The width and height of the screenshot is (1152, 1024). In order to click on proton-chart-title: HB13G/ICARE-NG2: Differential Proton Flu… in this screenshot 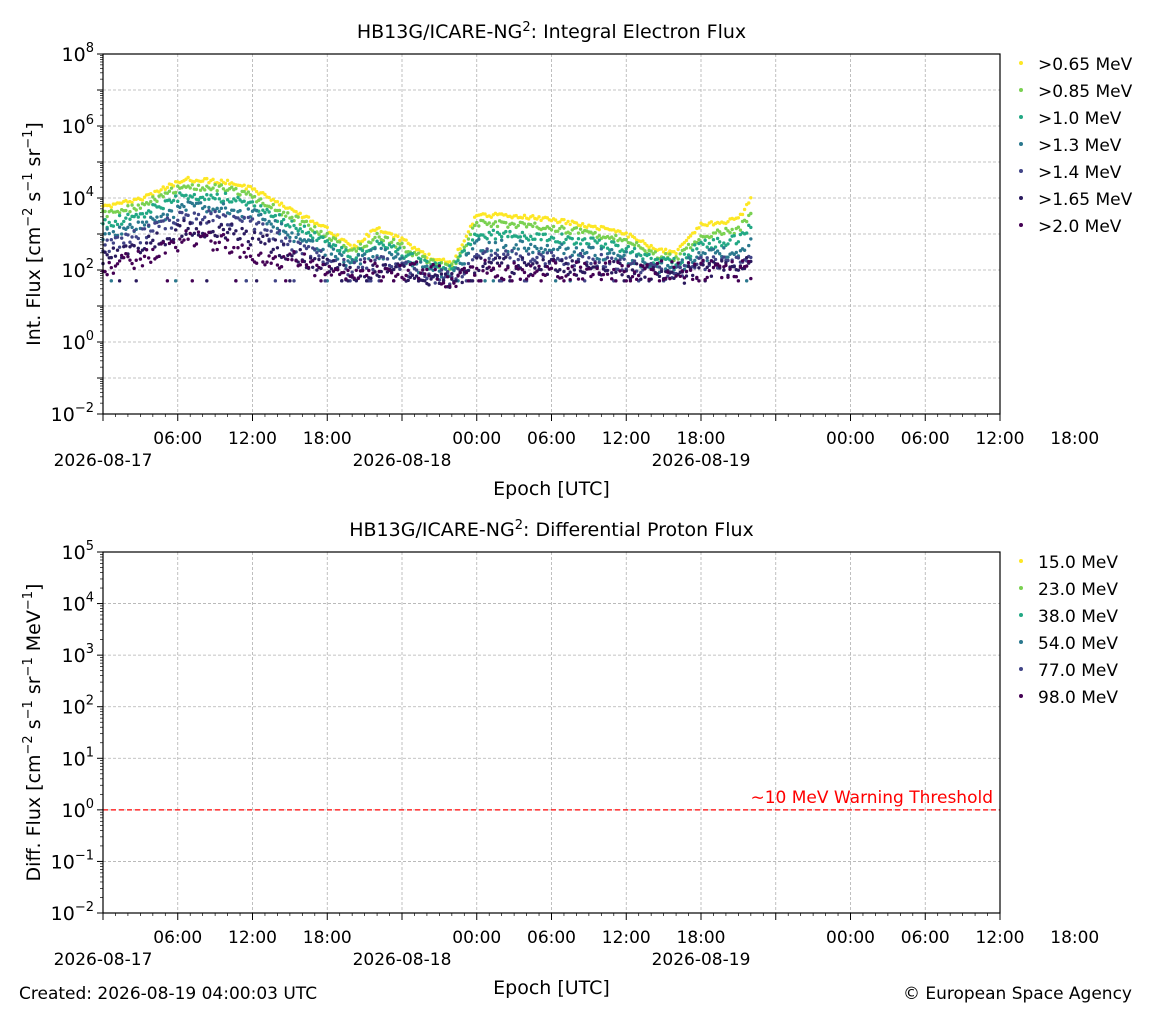, I will do `click(551, 529)`.